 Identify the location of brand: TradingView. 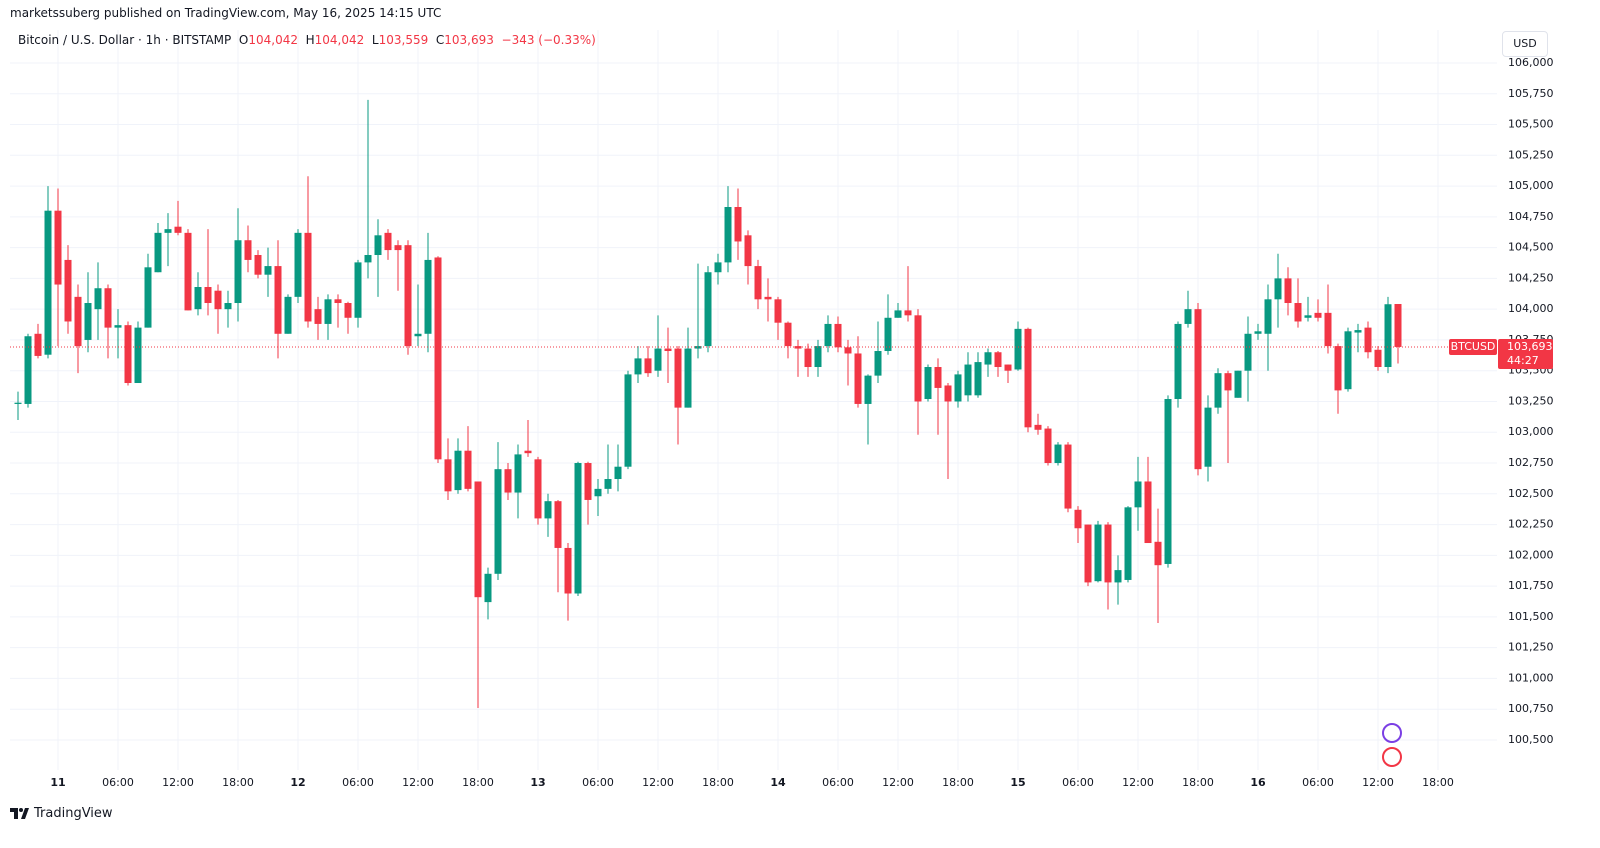
(61, 813).